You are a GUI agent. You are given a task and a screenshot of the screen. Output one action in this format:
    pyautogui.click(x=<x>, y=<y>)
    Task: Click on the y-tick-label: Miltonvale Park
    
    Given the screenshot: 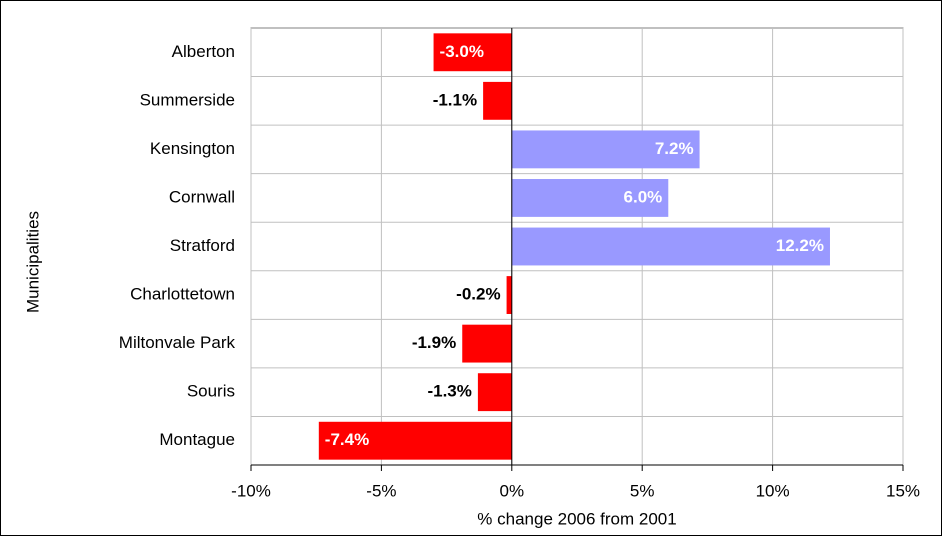 What is the action you would take?
    pyautogui.click(x=177, y=342)
    